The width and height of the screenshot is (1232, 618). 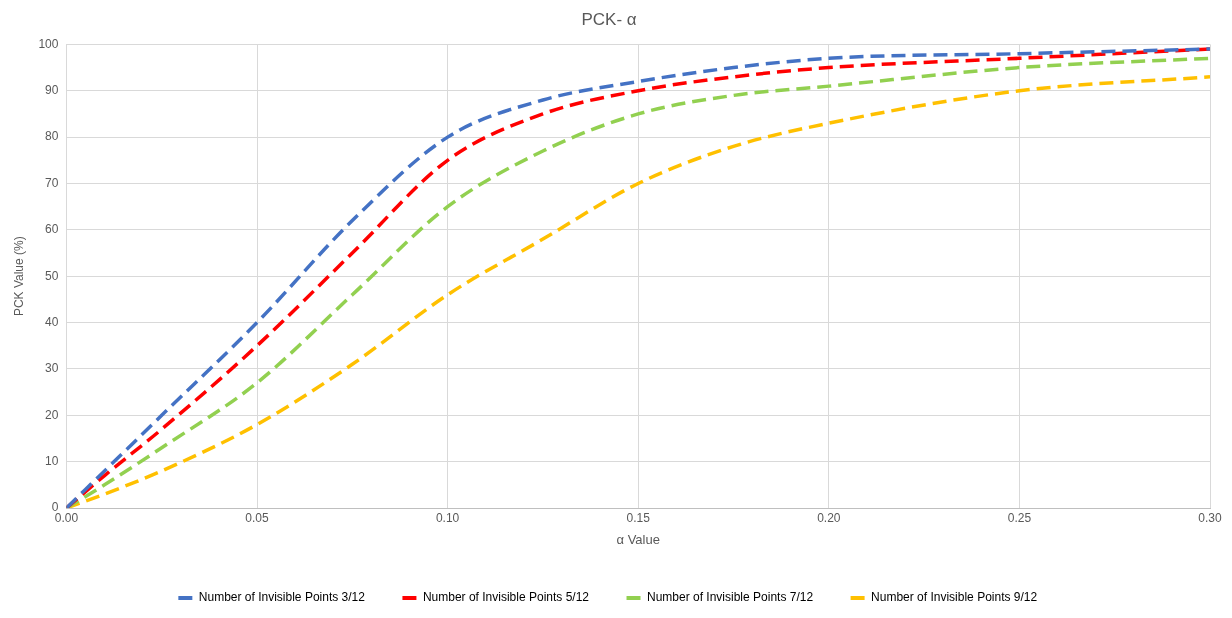 What do you see at coordinates (52, 90) in the screenshot?
I see `y-tick-label: 90` at bounding box center [52, 90].